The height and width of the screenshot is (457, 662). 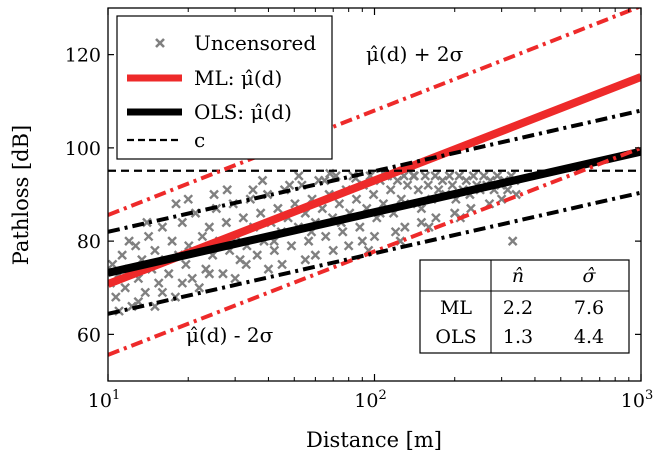 What do you see at coordinates (456, 308) in the screenshot?
I see `table-row-ml-label: ML` at bounding box center [456, 308].